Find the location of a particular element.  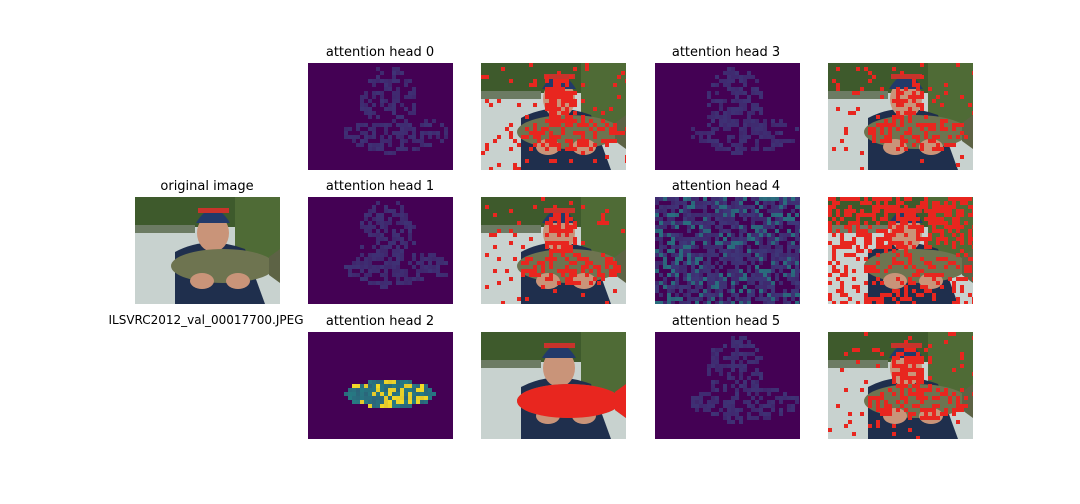

attention-head-3-heatmap is located at coordinates (727, 116).